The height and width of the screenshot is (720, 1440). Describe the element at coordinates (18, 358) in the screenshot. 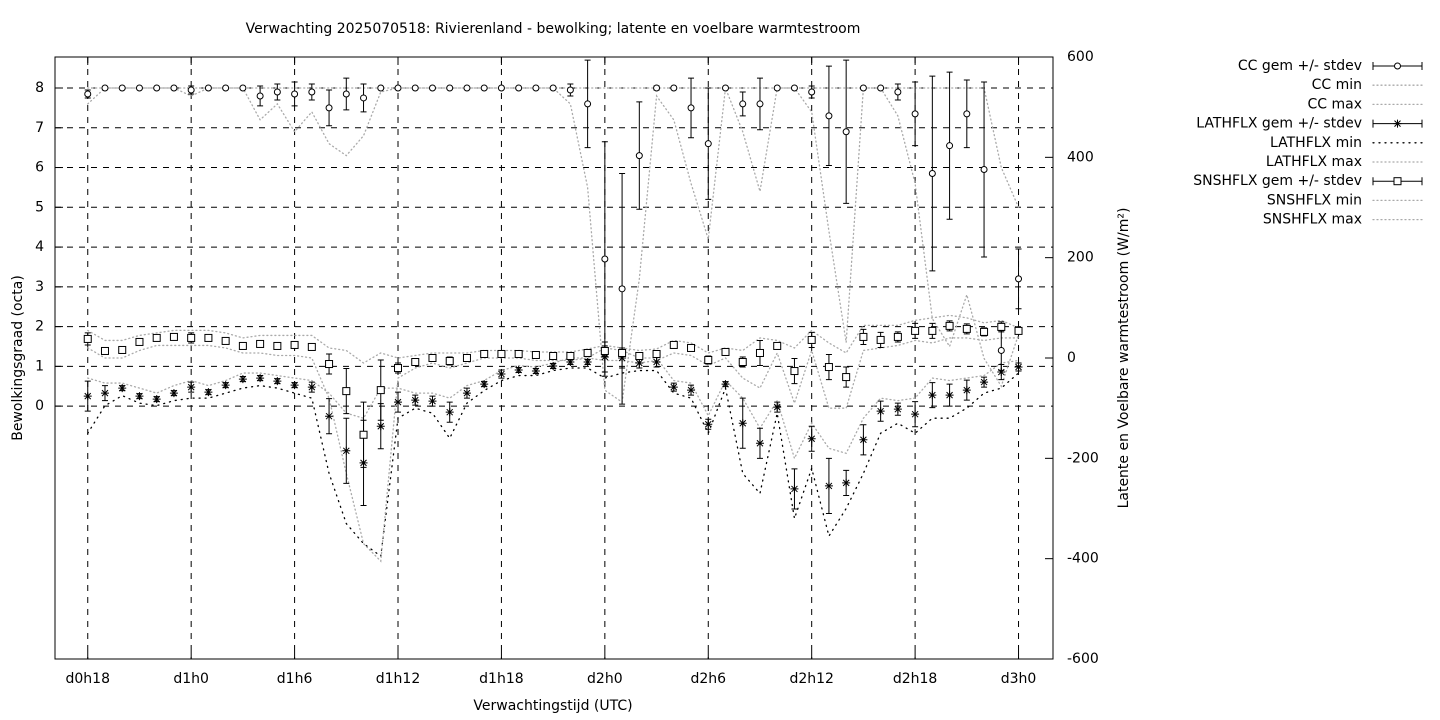

I see `y-axis-label: Bewolkingsgraad (octa)` at that location.